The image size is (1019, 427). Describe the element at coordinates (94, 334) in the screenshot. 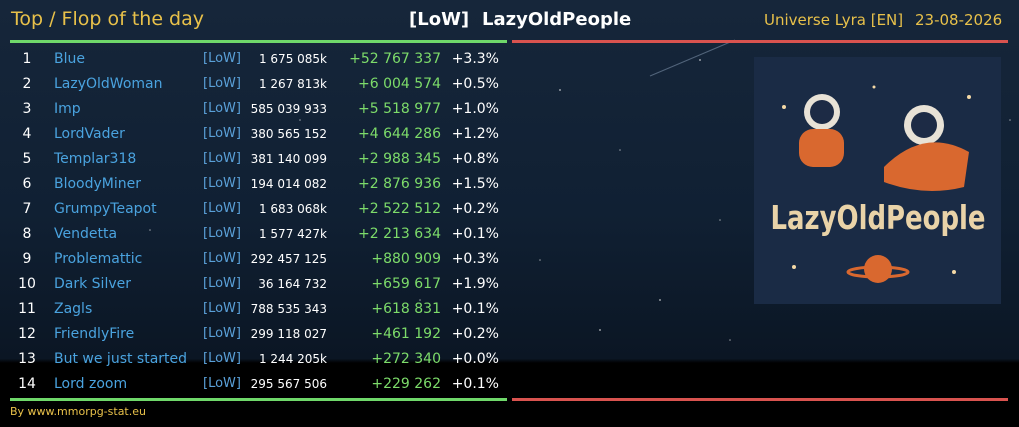

I see `player-name: FriendlyFire` at that location.